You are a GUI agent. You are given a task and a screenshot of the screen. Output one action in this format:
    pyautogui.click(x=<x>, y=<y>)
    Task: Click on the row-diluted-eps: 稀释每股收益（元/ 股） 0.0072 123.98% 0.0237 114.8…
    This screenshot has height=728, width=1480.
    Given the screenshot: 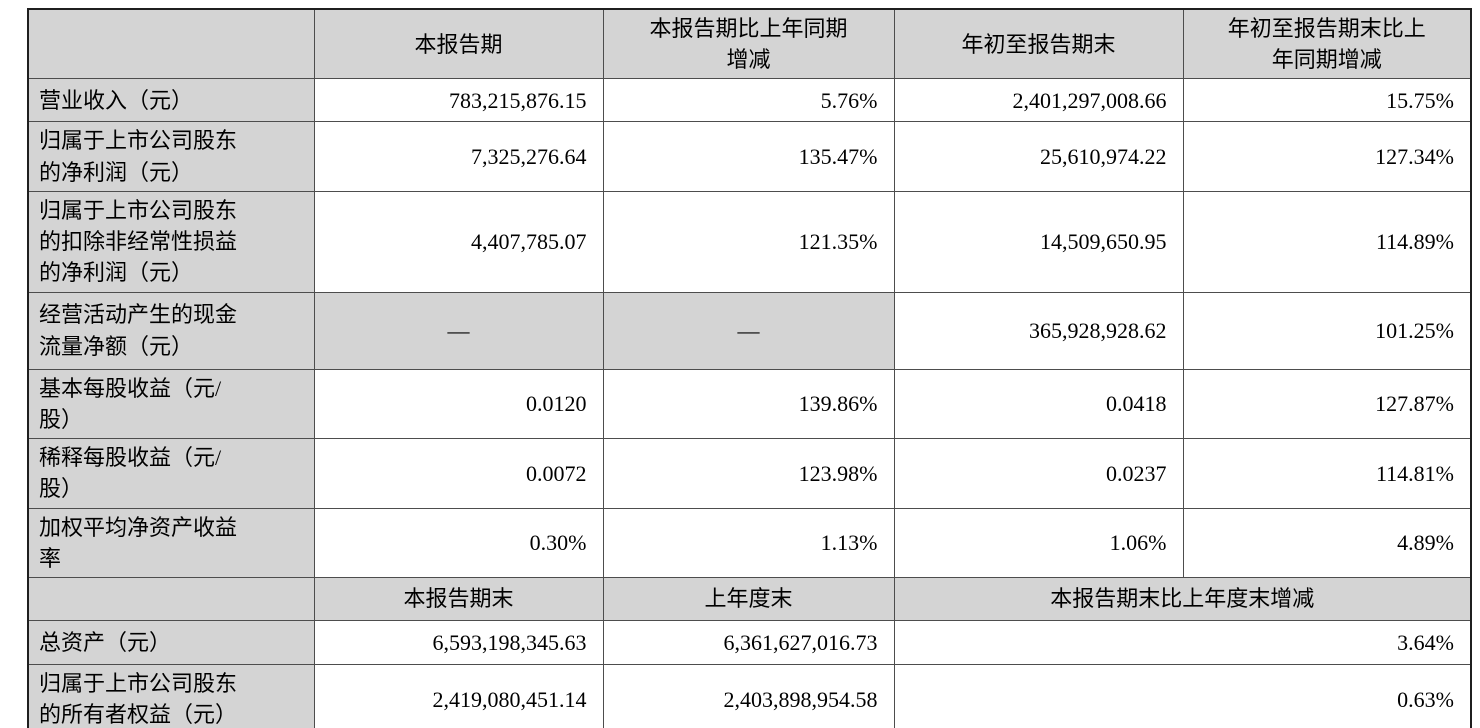 What is the action you would take?
    pyautogui.click(x=749, y=473)
    